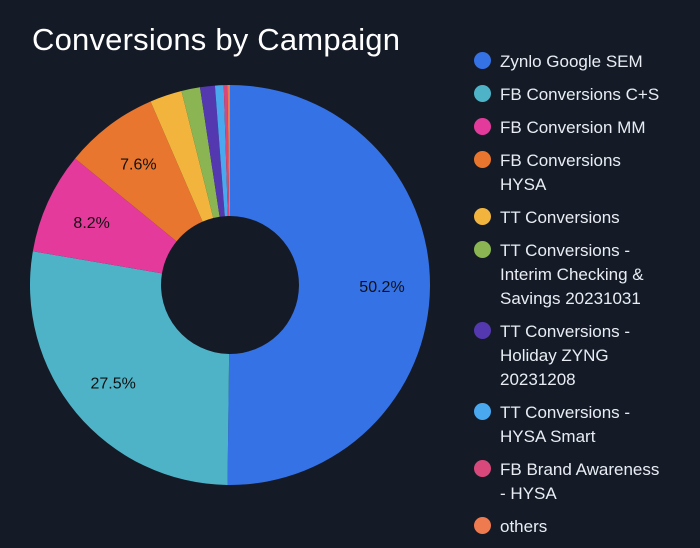 The width and height of the screenshot is (700, 548). I want to click on slice-label-zynlo-google-sem: 50.2%, so click(381, 287).